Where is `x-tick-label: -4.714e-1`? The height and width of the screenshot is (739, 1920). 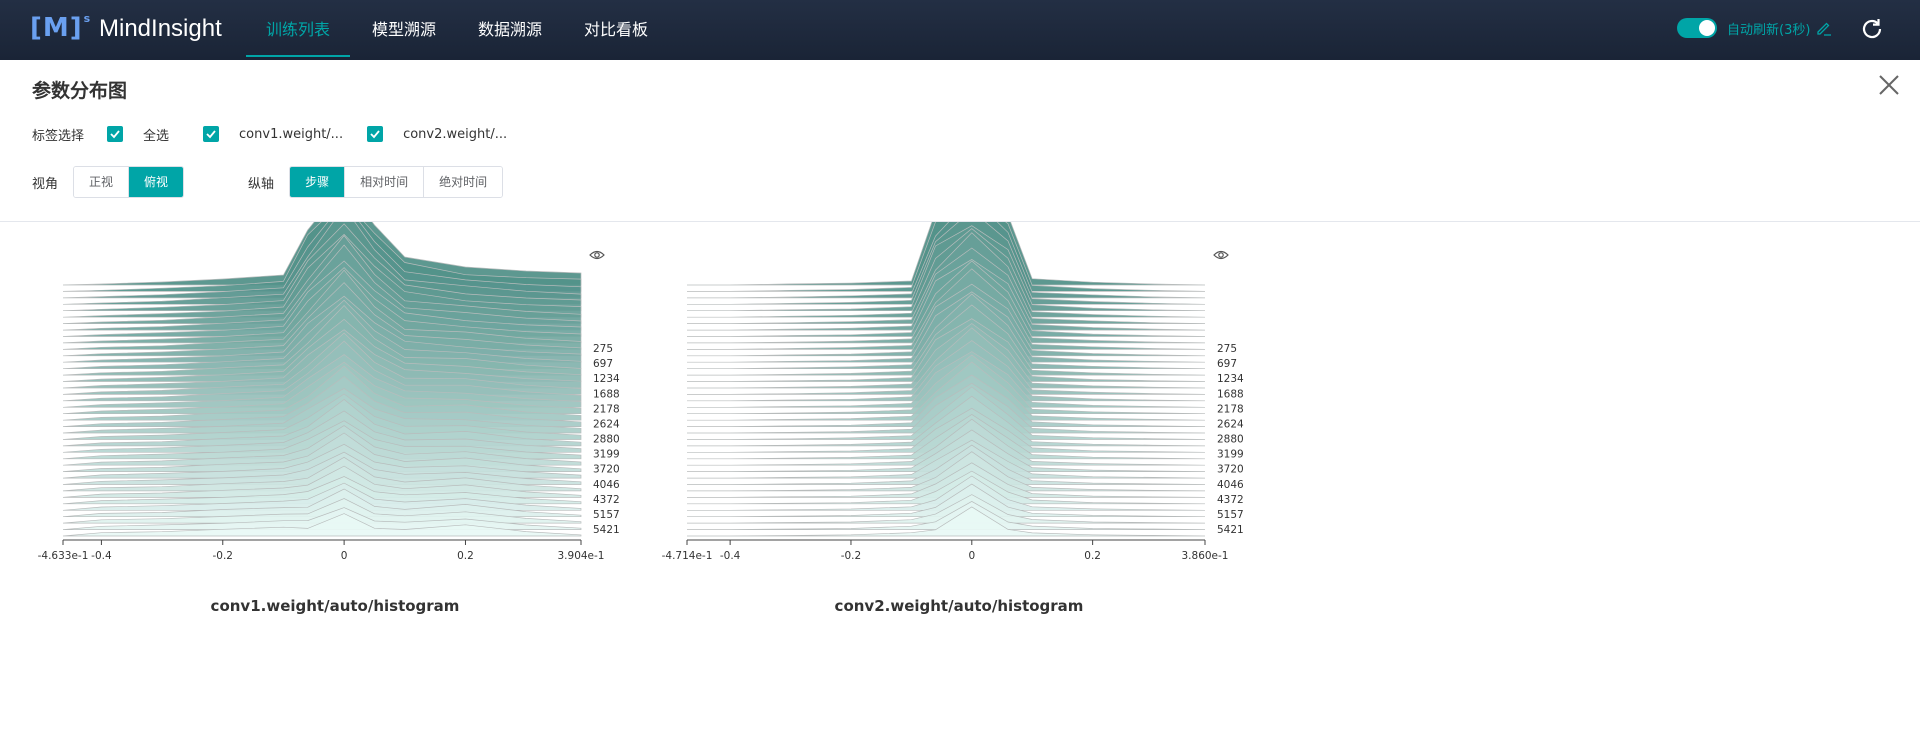 x-tick-label: -4.714e-1 is located at coordinates (687, 556).